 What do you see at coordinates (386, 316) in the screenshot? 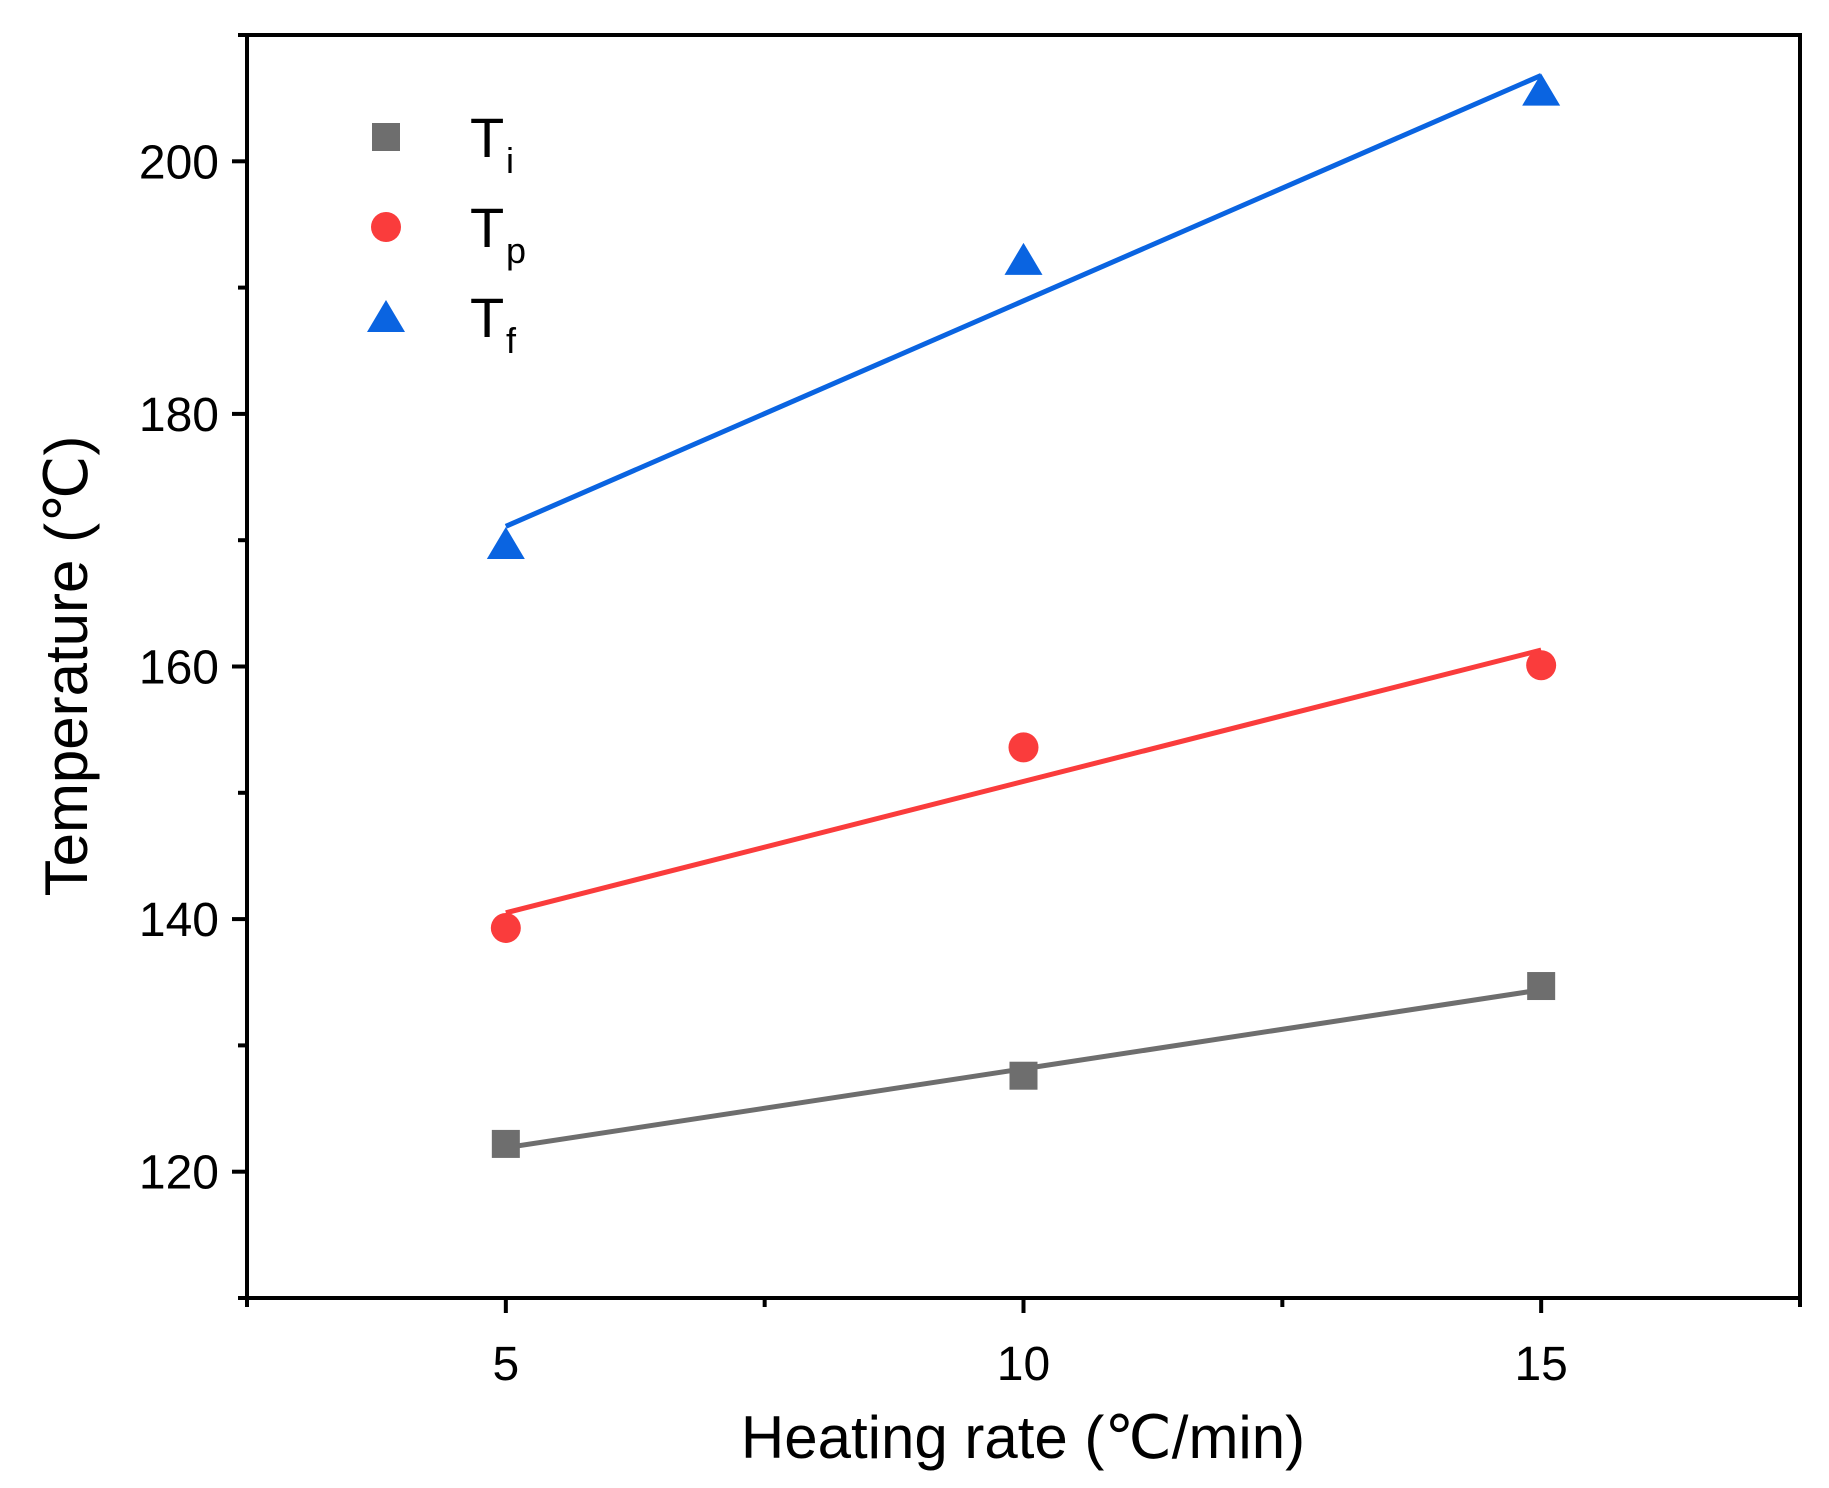
I see `legend-marker-tf` at bounding box center [386, 316].